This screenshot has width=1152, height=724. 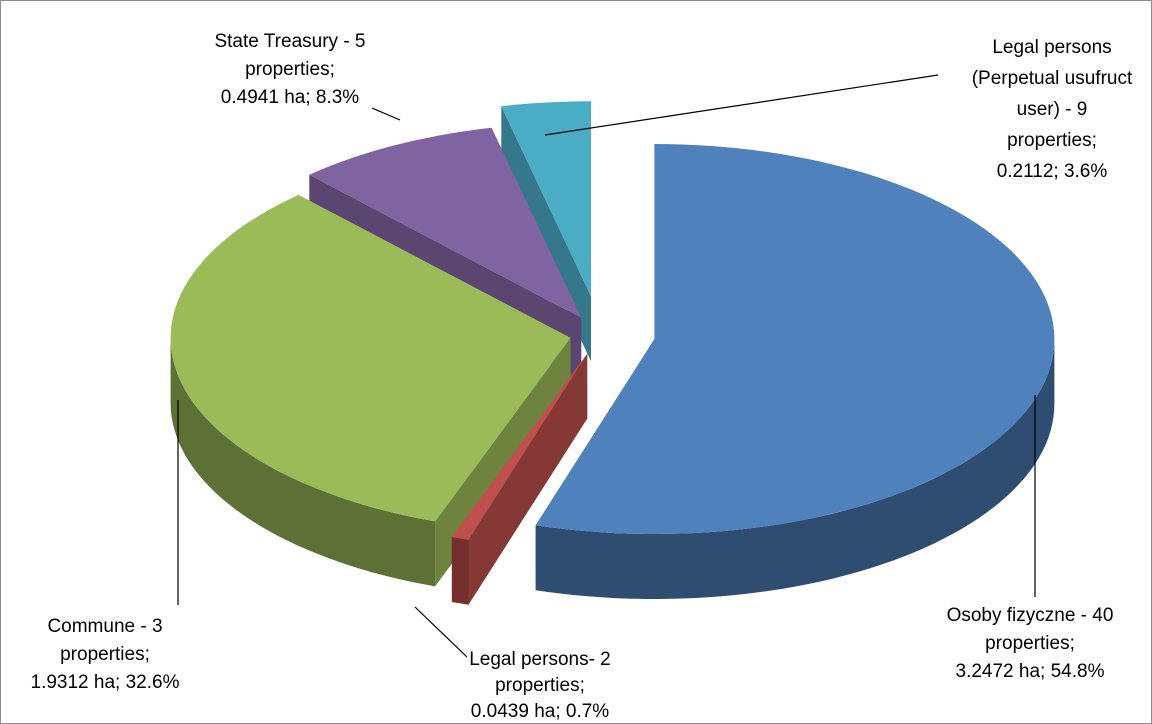 I want to click on data-label: 1.9312 ha; 32.6%, so click(x=105, y=682).